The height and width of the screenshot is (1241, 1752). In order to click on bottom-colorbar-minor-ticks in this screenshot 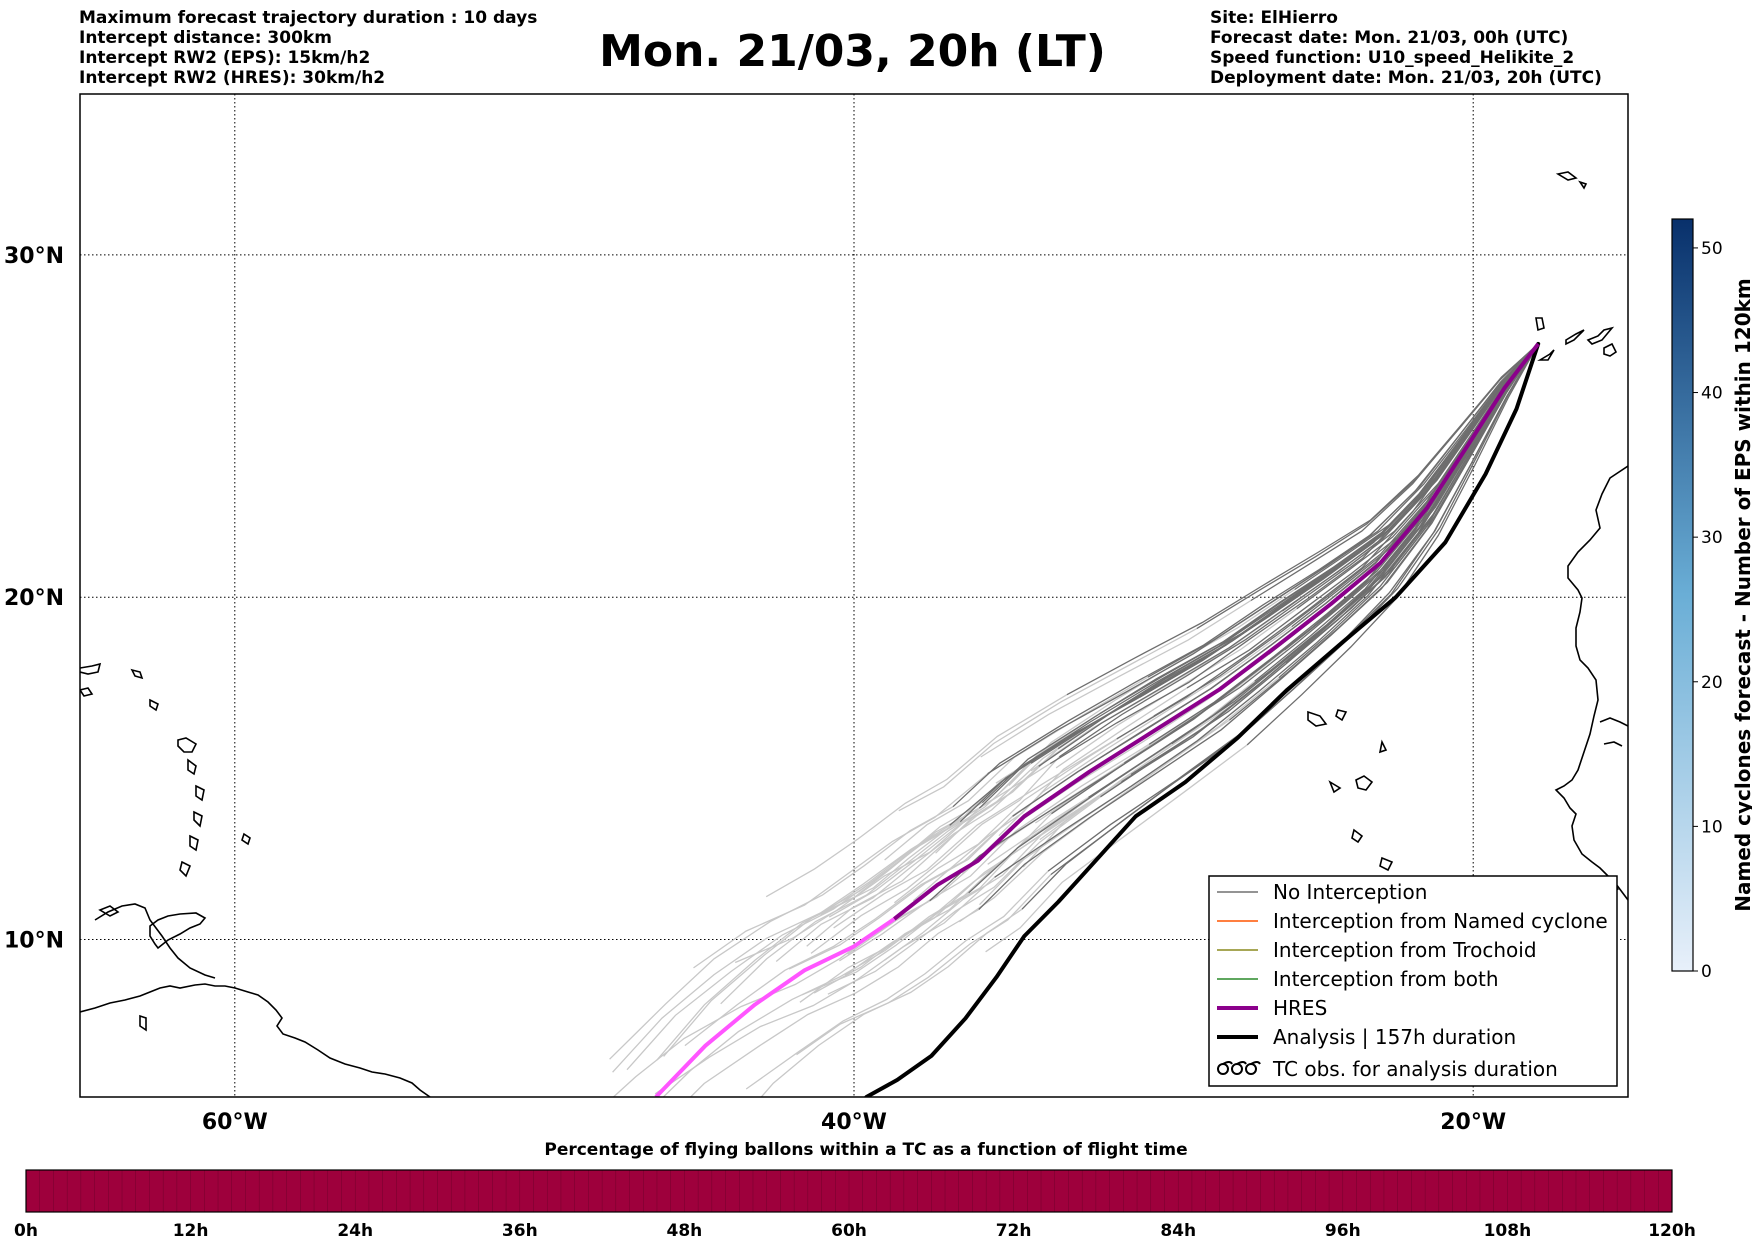, I will do `click(849, 1191)`.